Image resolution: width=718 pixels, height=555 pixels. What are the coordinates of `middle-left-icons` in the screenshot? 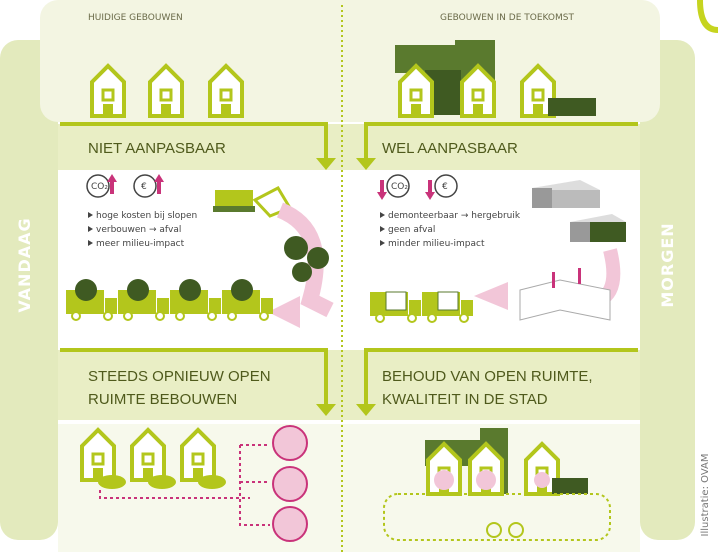 It's located at (199, 251).